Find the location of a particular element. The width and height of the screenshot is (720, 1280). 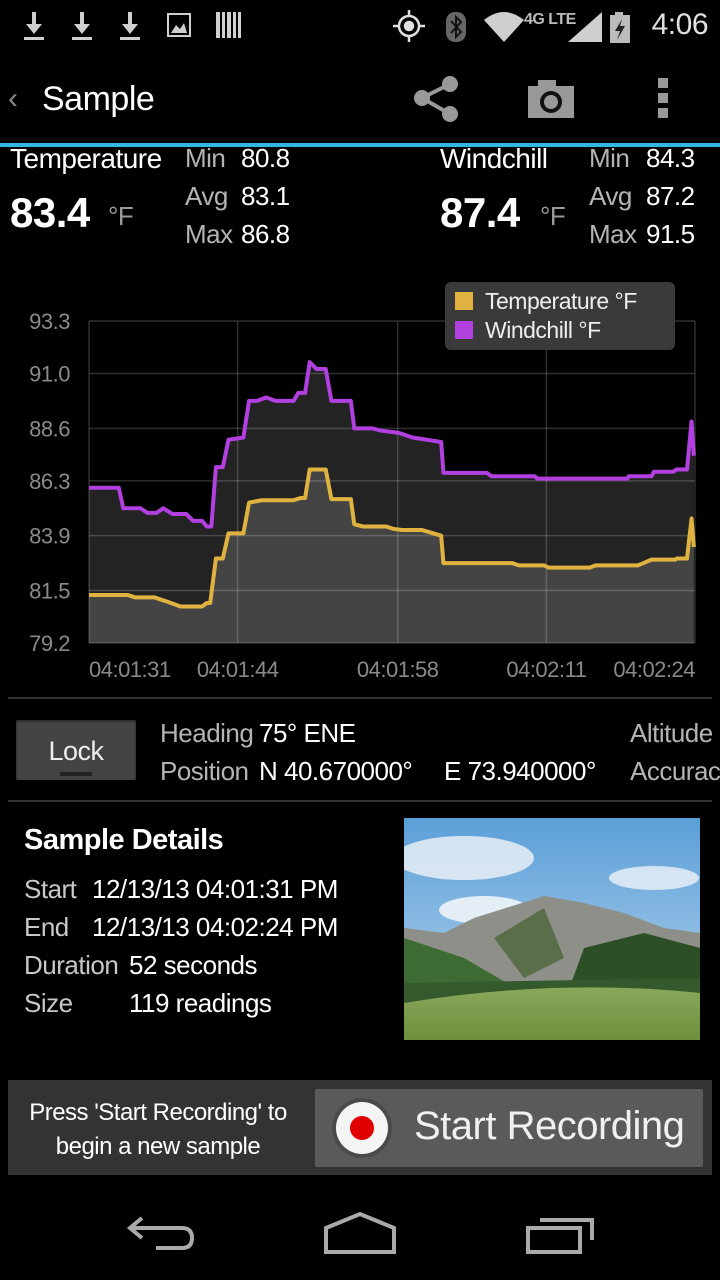

lock-label: Lock is located at coordinates (76, 751).